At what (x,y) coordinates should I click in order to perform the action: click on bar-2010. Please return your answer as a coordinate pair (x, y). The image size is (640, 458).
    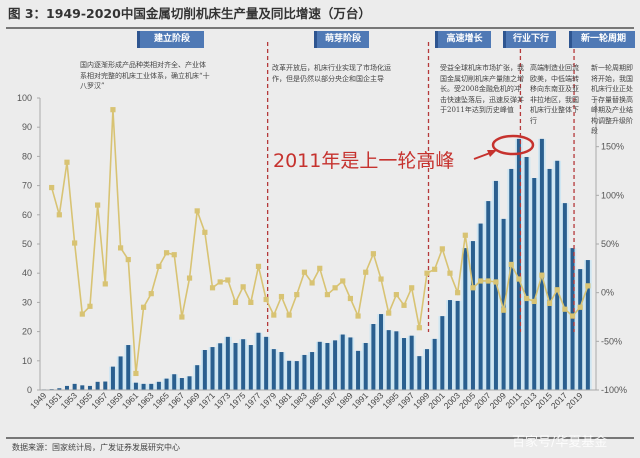
    Looking at the image, I should click on (511, 279).